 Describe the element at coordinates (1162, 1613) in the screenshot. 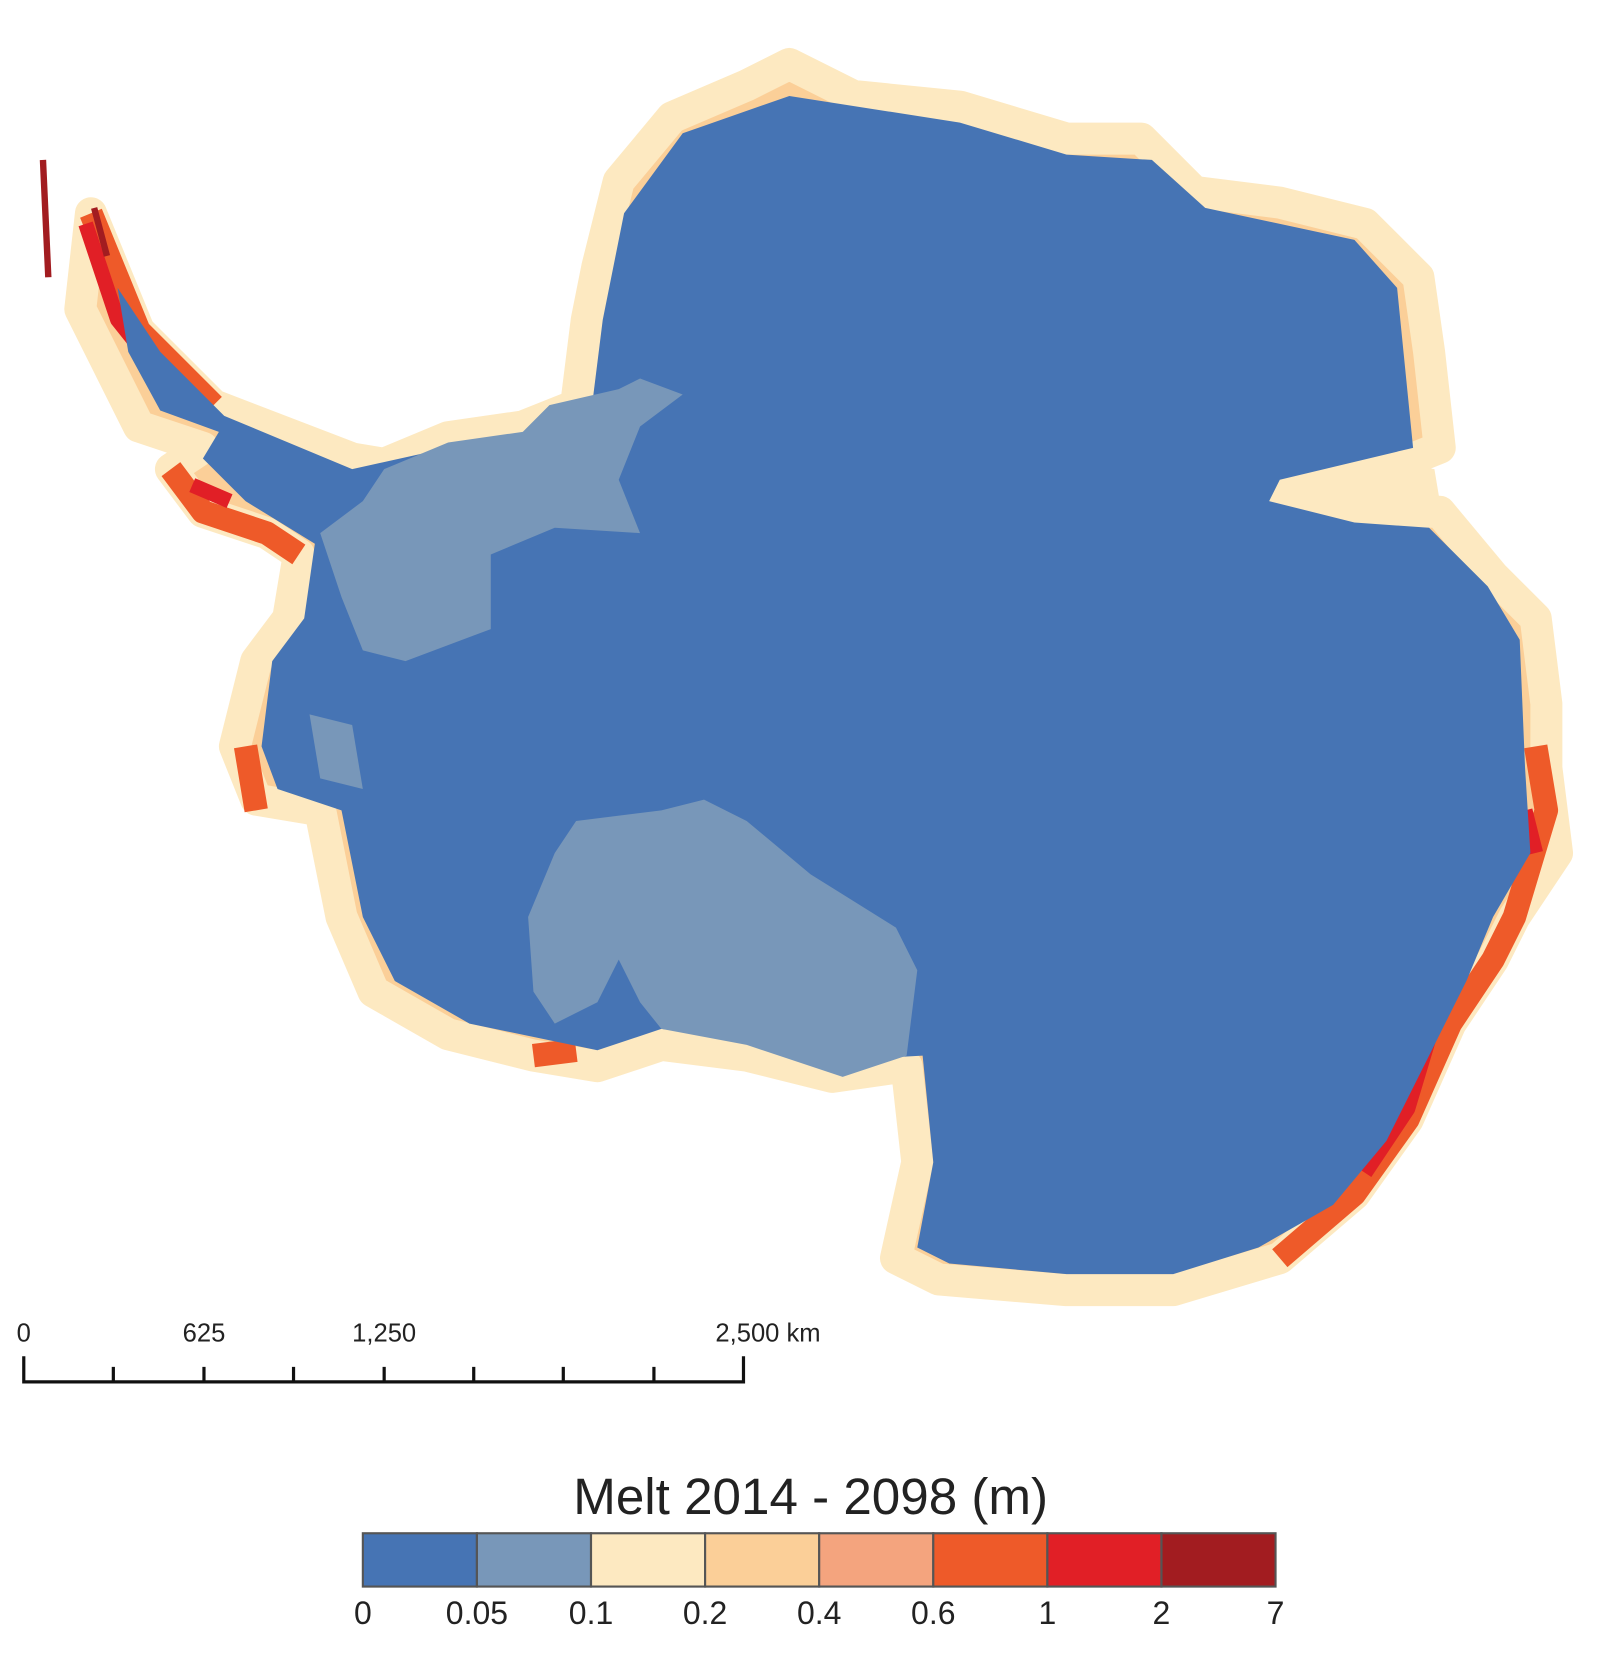

I see `legend-break-label: 2` at that location.